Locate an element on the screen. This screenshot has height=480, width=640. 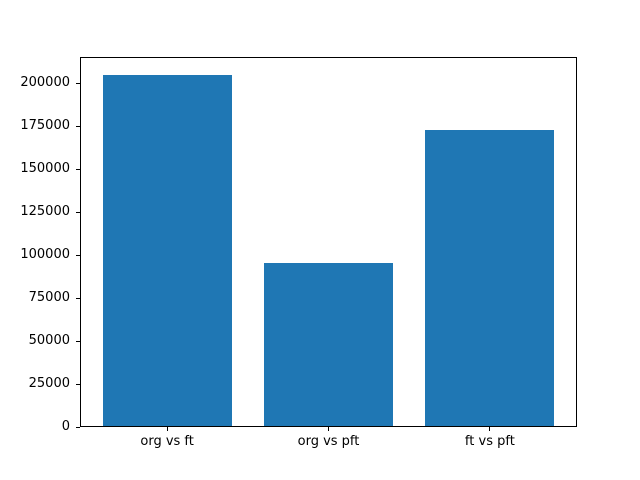
y-tick-label: 150000 is located at coordinates (45, 169).